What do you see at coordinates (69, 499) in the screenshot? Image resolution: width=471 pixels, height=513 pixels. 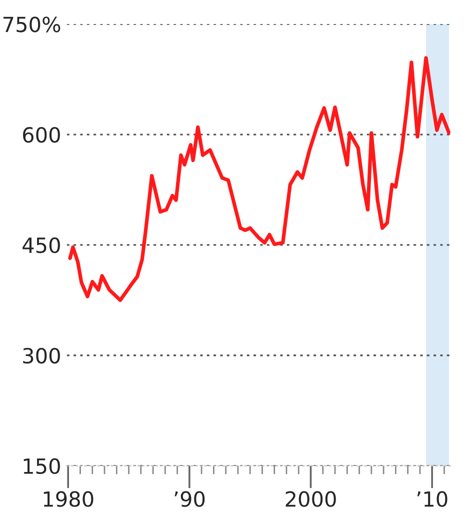 I see `x-tick-label: 1980` at bounding box center [69, 499].